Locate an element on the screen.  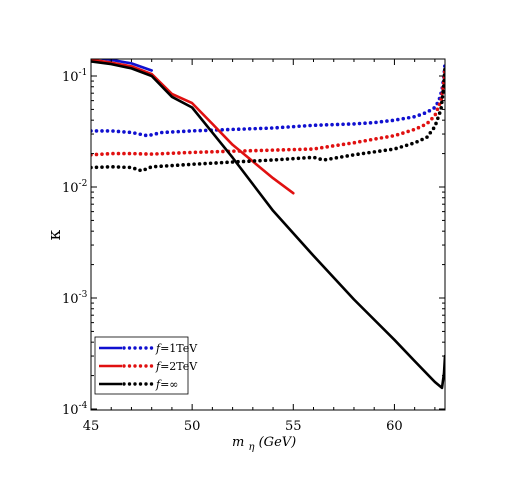
x-axis-label-main: m is located at coordinates (238, 442).